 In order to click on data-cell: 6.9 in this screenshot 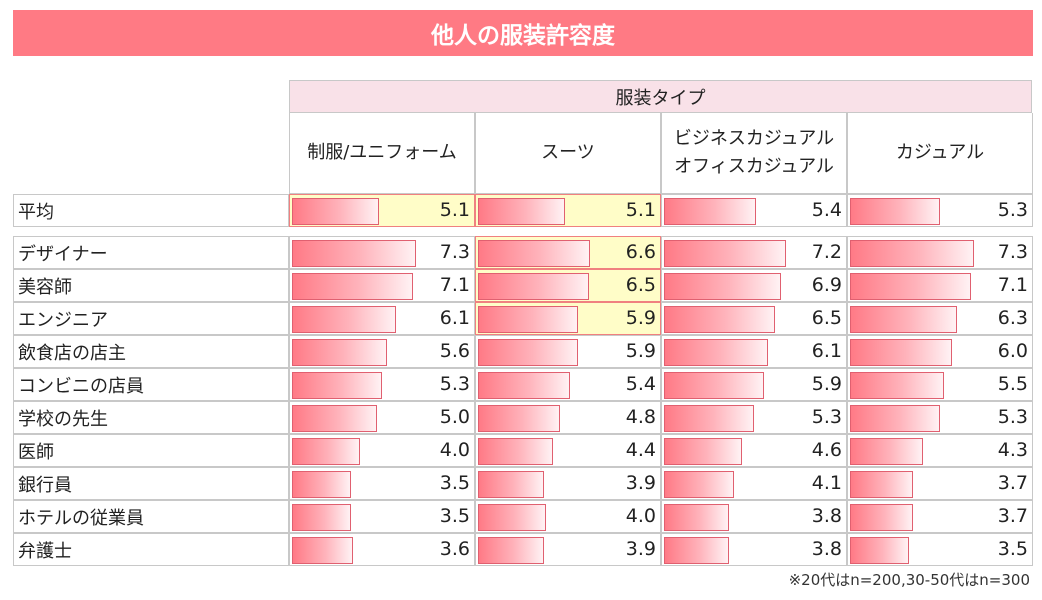, I will do `click(754, 285)`.